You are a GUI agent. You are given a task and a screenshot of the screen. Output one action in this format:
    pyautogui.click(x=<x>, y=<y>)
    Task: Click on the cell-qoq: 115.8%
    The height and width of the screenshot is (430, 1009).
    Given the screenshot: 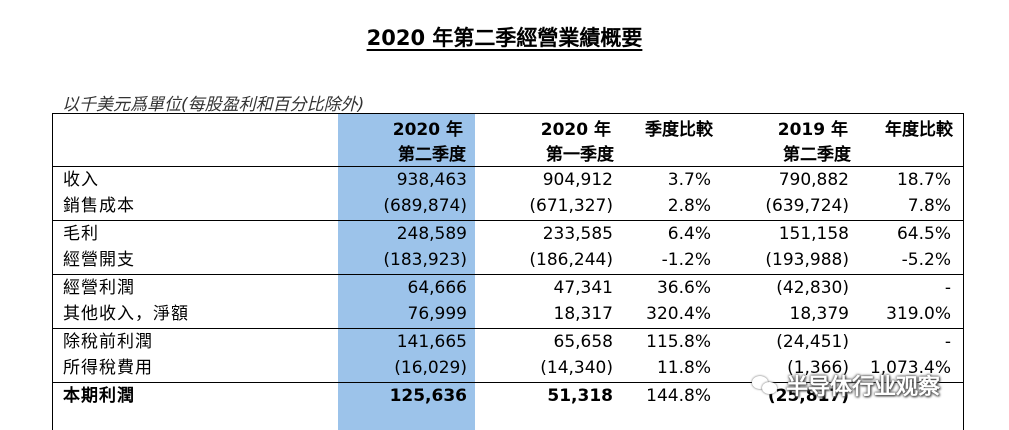 What is the action you would take?
    pyautogui.click(x=678, y=342)
    